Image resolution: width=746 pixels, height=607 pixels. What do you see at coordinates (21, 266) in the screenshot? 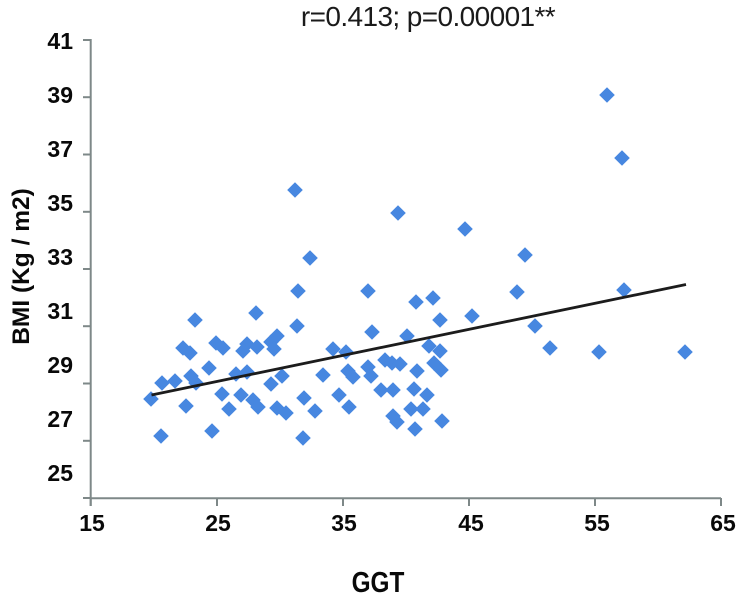
I see `svg-text: BMI (Kg / m2)` at bounding box center [21, 266].